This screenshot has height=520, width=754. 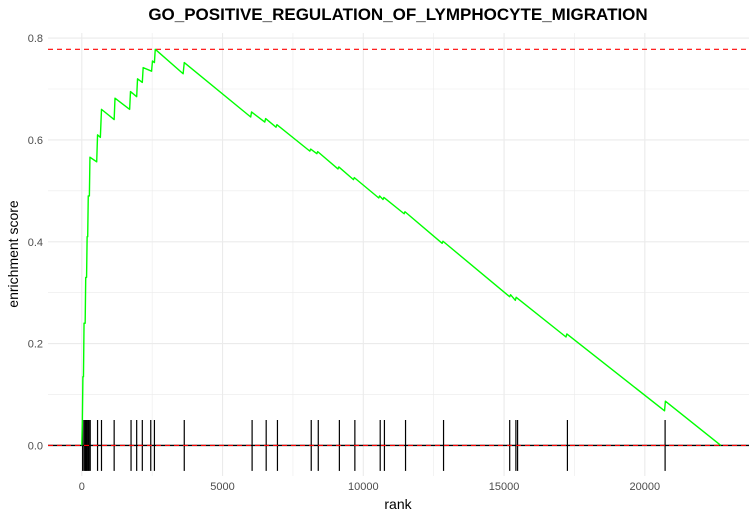 What do you see at coordinates (504, 487) in the screenshot?
I see `x-tick-label: 15000` at bounding box center [504, 487].